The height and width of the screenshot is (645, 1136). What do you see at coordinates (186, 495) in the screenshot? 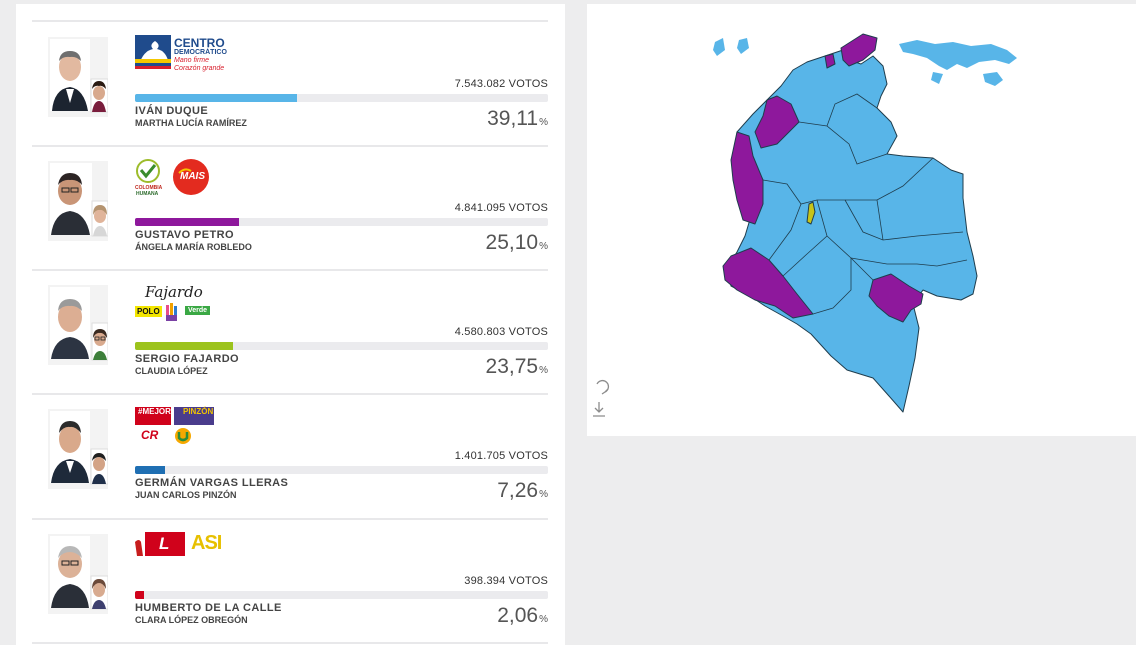
I see `vice-candidate-name: JUAN CARLOS PINZÓN` at bounding box center [186, 495].